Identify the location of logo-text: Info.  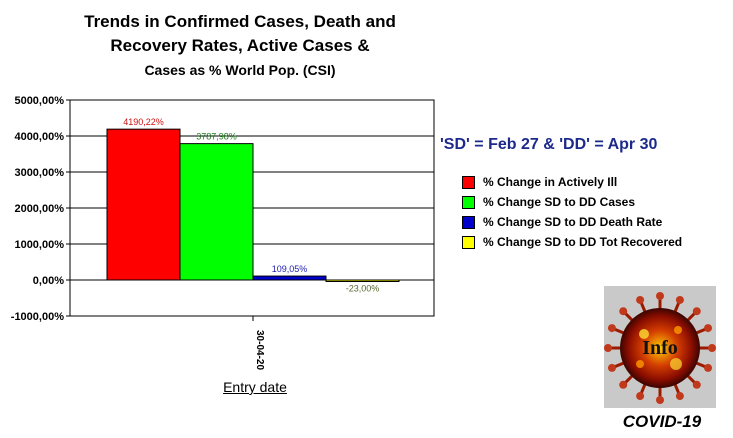
(660, 348).